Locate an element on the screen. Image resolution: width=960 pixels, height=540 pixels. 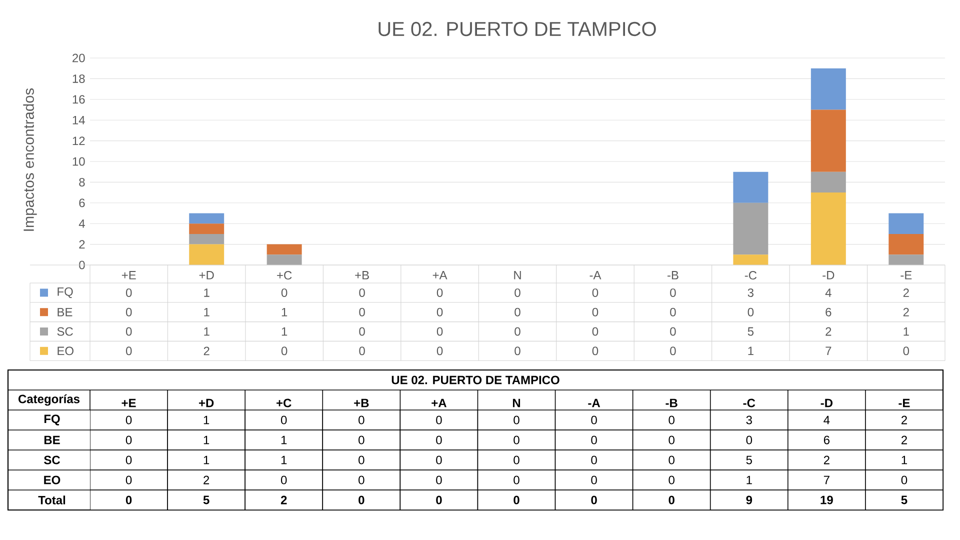
y-tick-label: 8 is located at coordinates (82, 182).